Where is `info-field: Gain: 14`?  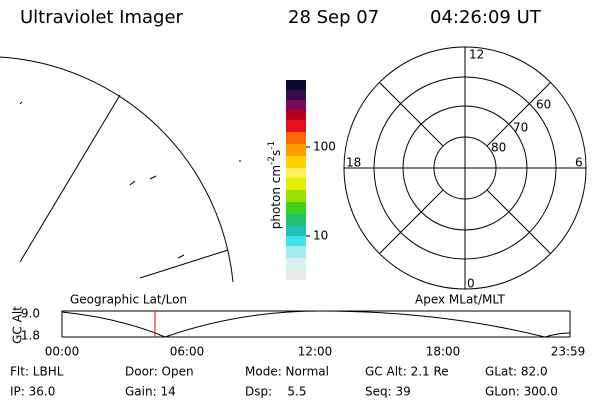 info-field: Gain: 14 is located at coordinates (150, 392).